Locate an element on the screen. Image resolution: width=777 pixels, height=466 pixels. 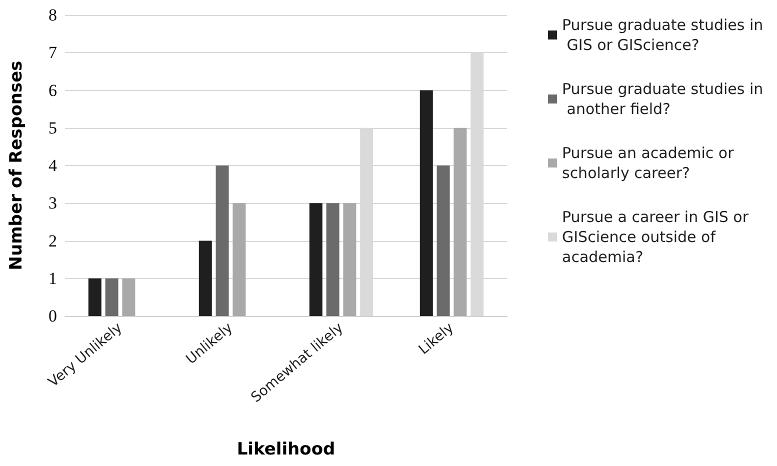
y-tick-label: 1 is located at coordinates (52, 278).